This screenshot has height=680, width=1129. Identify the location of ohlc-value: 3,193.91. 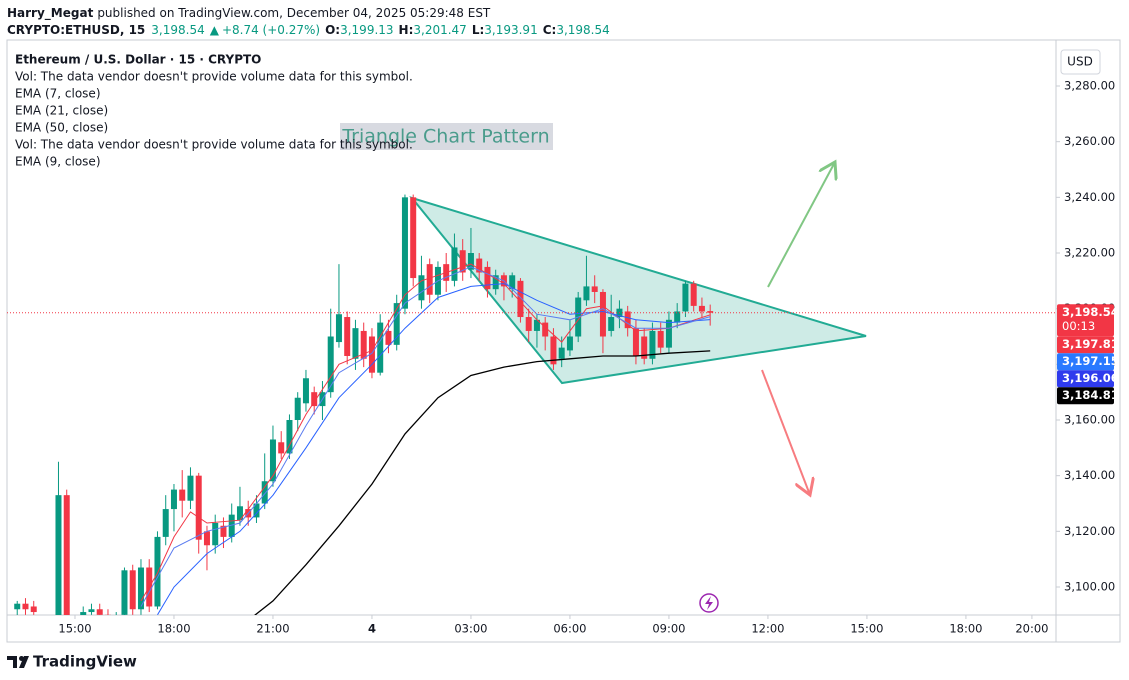
(510, 30).